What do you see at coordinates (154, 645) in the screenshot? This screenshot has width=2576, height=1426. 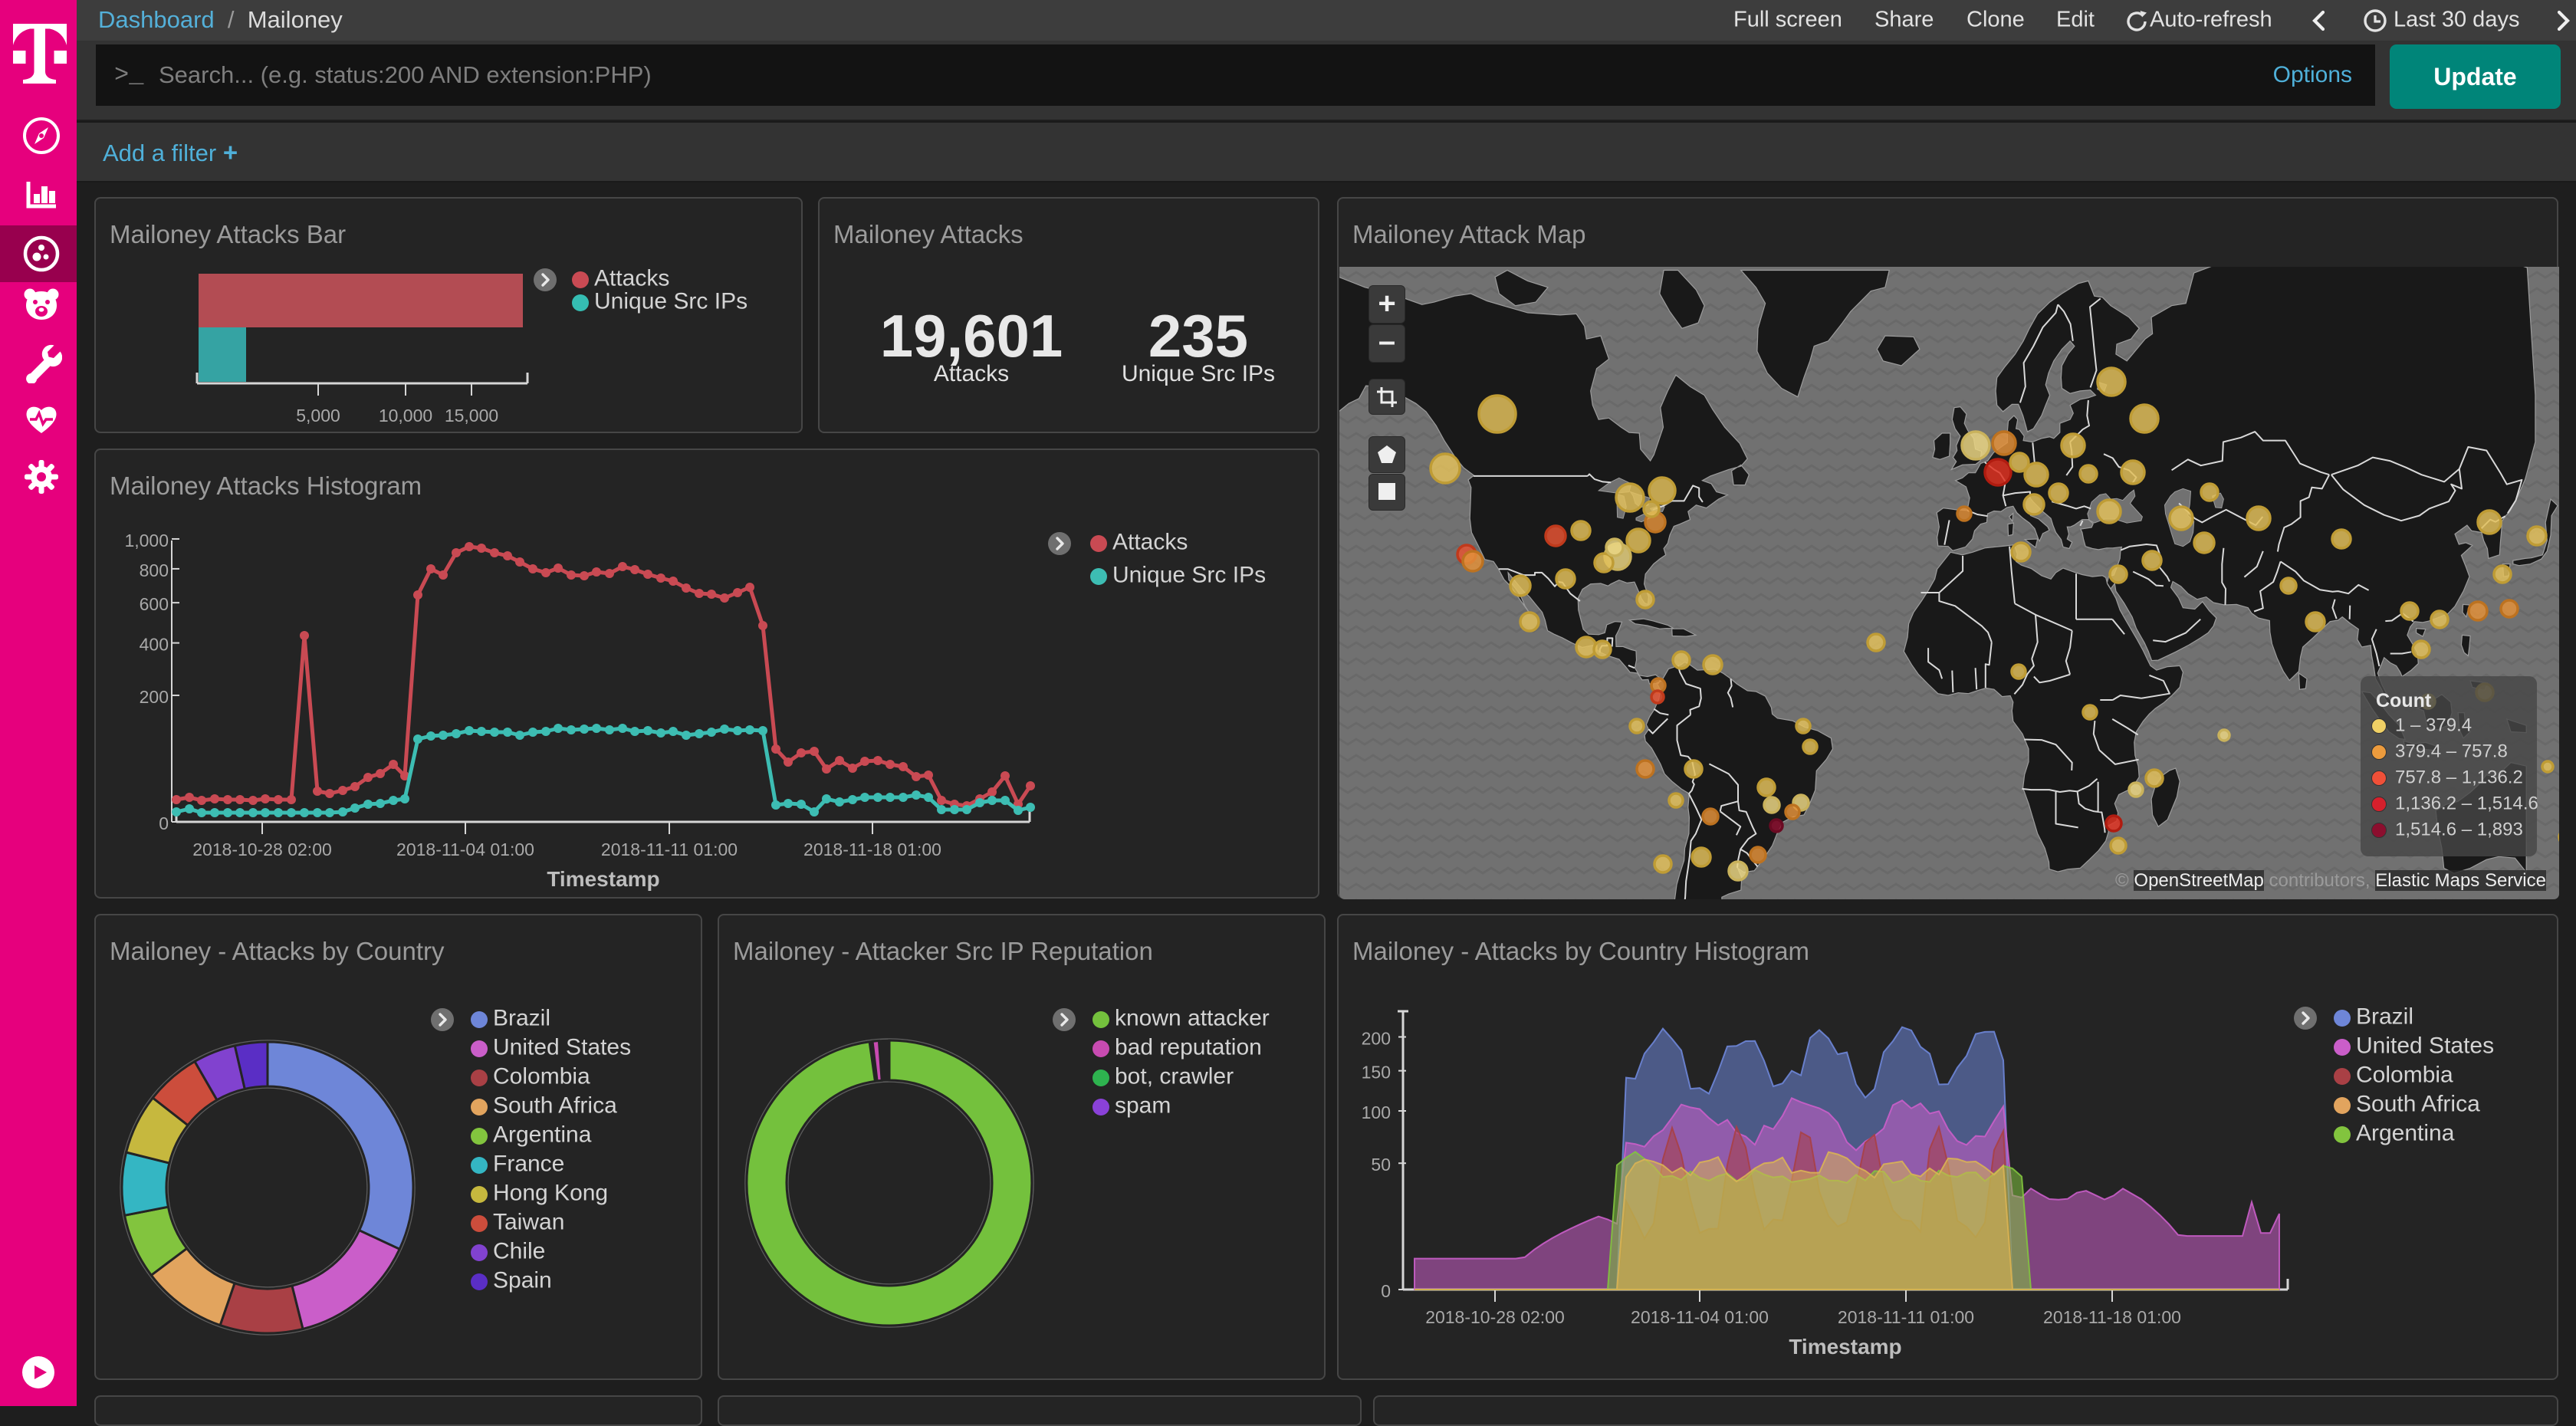 I see `svg-text: 400` at bounding box center [154, 645].